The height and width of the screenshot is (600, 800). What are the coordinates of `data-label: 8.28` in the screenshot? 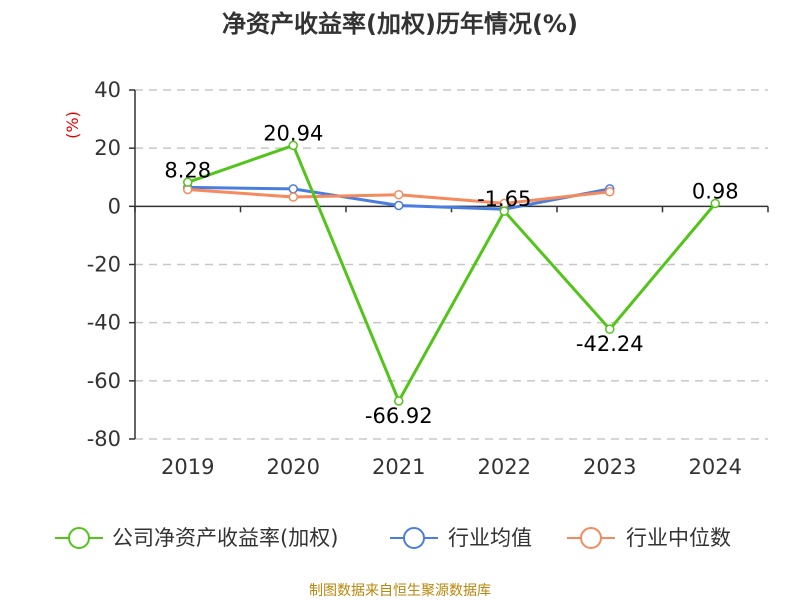 It's located at (187, 170).